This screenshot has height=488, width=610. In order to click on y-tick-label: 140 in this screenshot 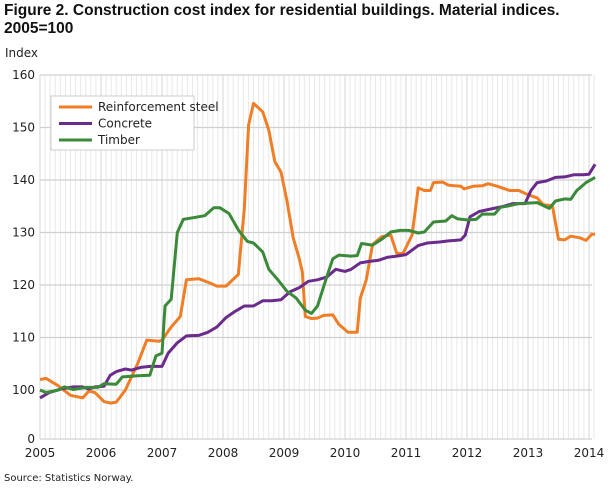, I will do `click(23, 180)`.